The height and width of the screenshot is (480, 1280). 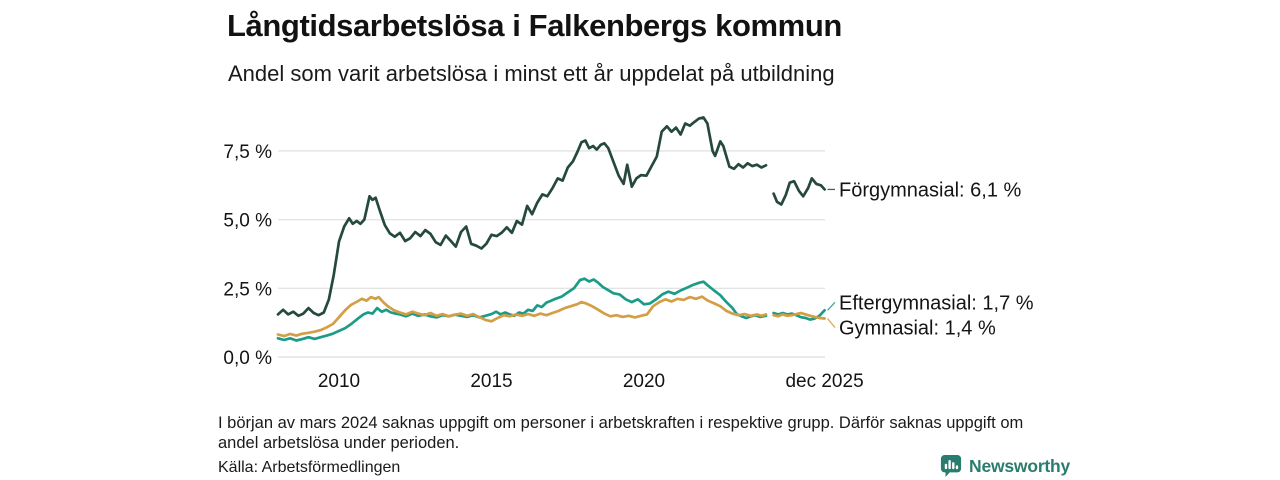 I want to click on x-tick-label: dec 2025, so click(x=824, y=381).